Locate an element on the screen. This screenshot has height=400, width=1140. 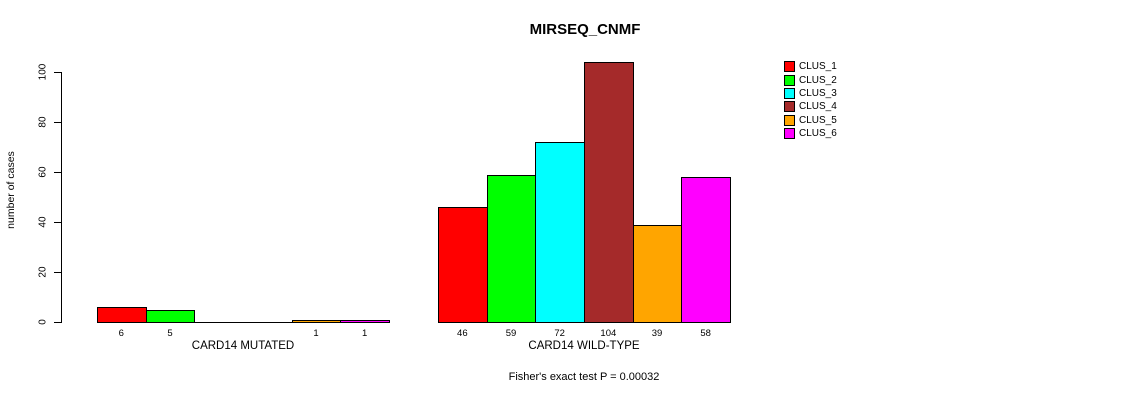
legend-label: CLUS_3 is located at coordinates (818, 93).